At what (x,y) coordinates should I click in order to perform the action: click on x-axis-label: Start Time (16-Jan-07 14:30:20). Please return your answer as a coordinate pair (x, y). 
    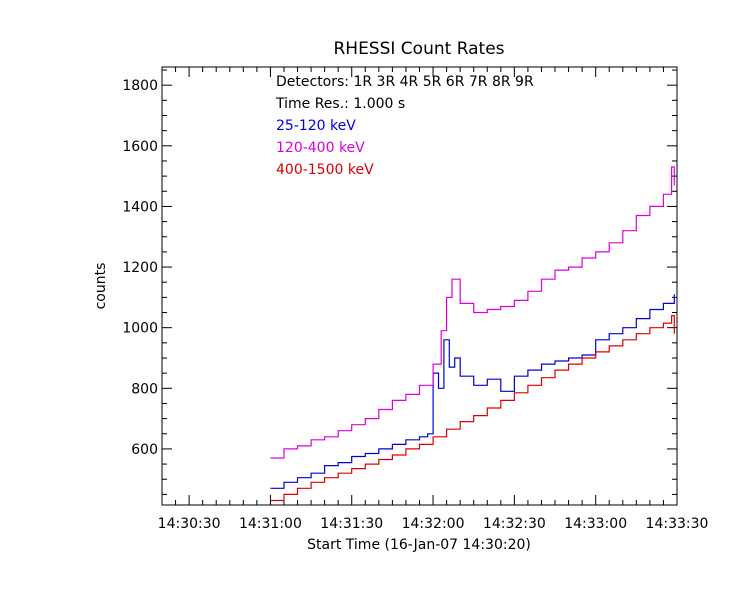
    Looking at the image, I should click on (419, 545).